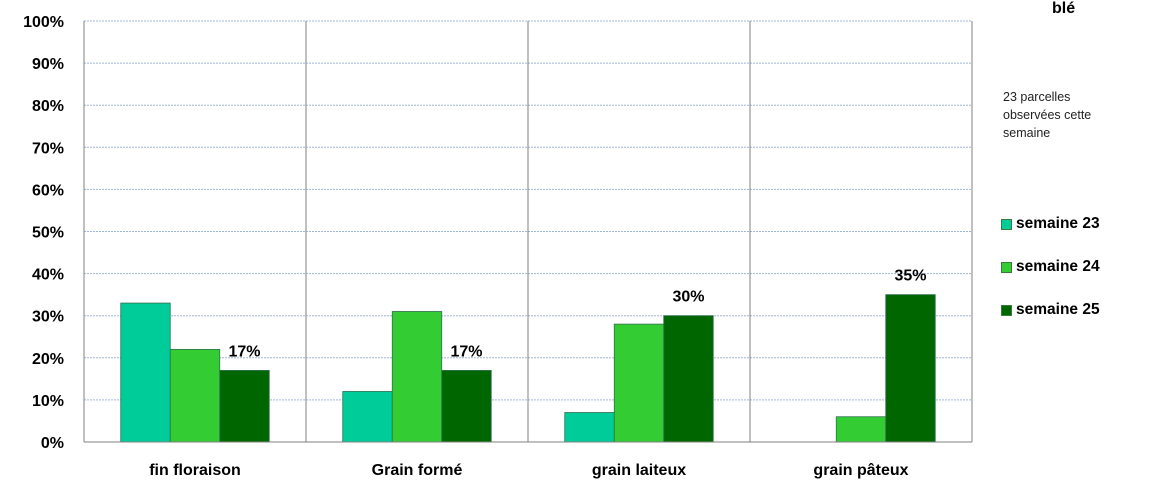 This screenshot has width=1161, height=482. What do you see at coordinates (195, 470) in the screenshot?
I see `x-category-label: fin floraison` at bounding box center [195, 470].